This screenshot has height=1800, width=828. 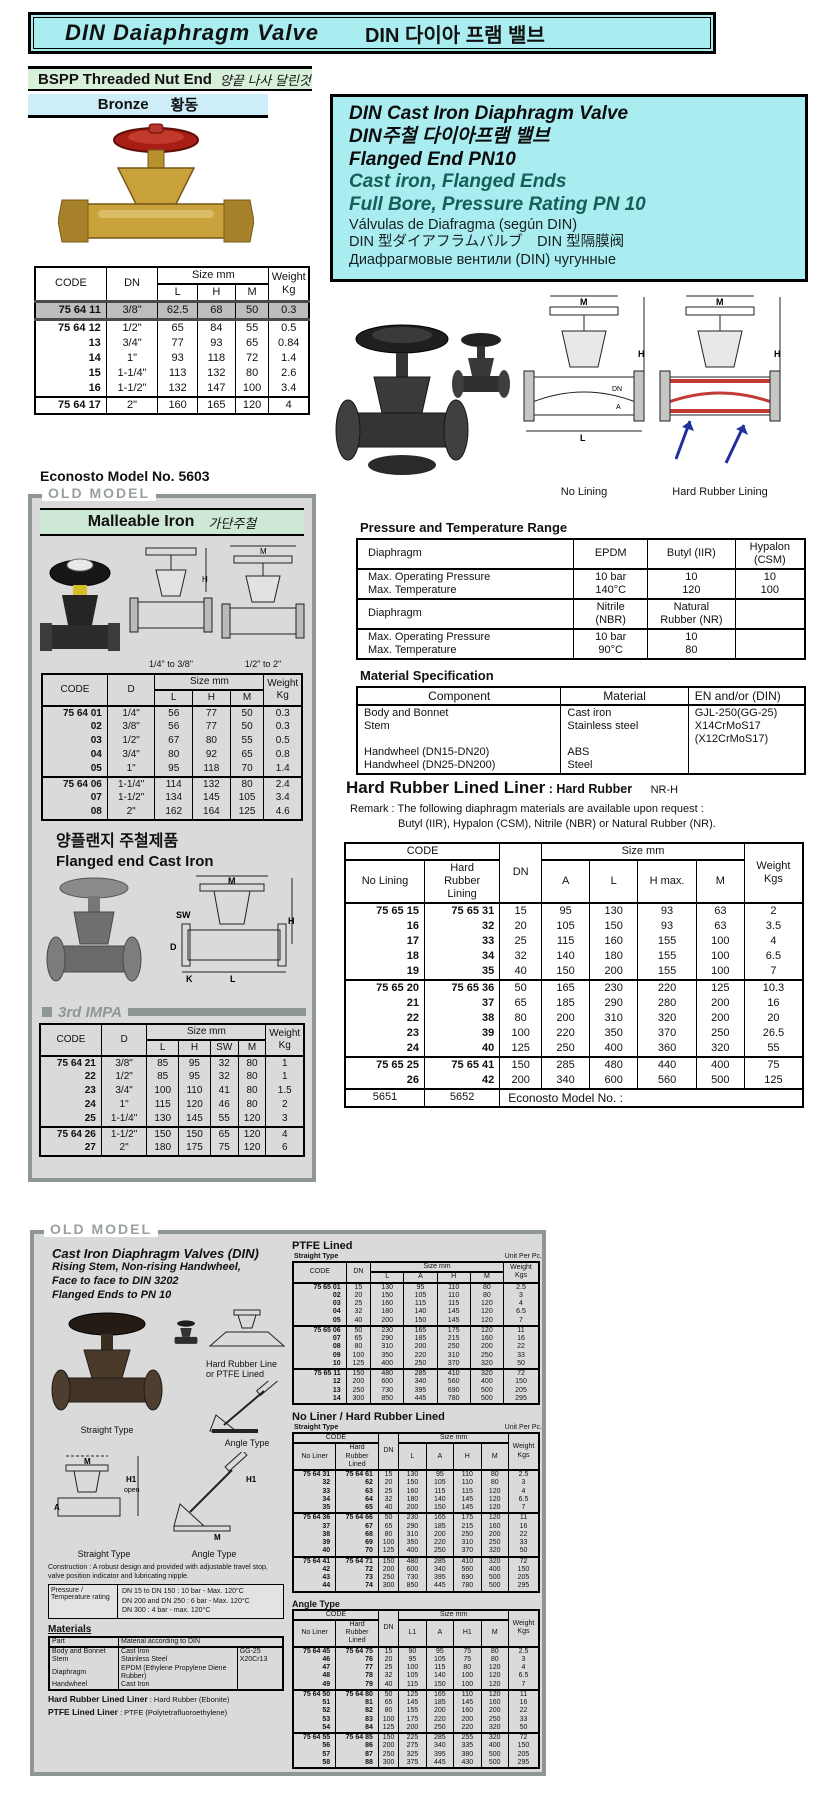 I want to click on col-h: H, so click(x=467, y=1456).